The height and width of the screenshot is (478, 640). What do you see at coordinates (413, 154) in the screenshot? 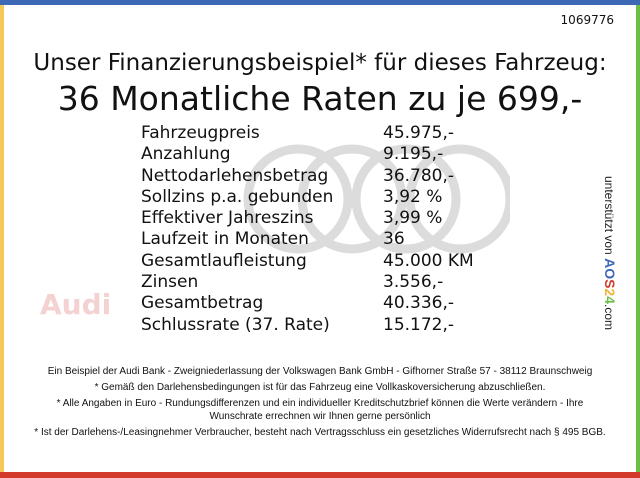
I see `row-value: 9.195,-` at bounding box center [413, 154].